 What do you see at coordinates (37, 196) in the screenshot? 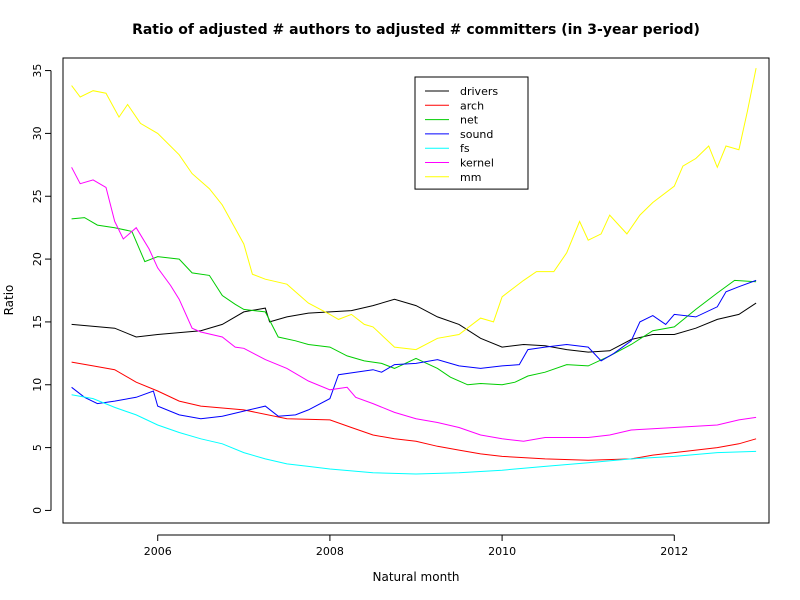
I see `y-tick-label: 25` at bounding box center [37, 196].